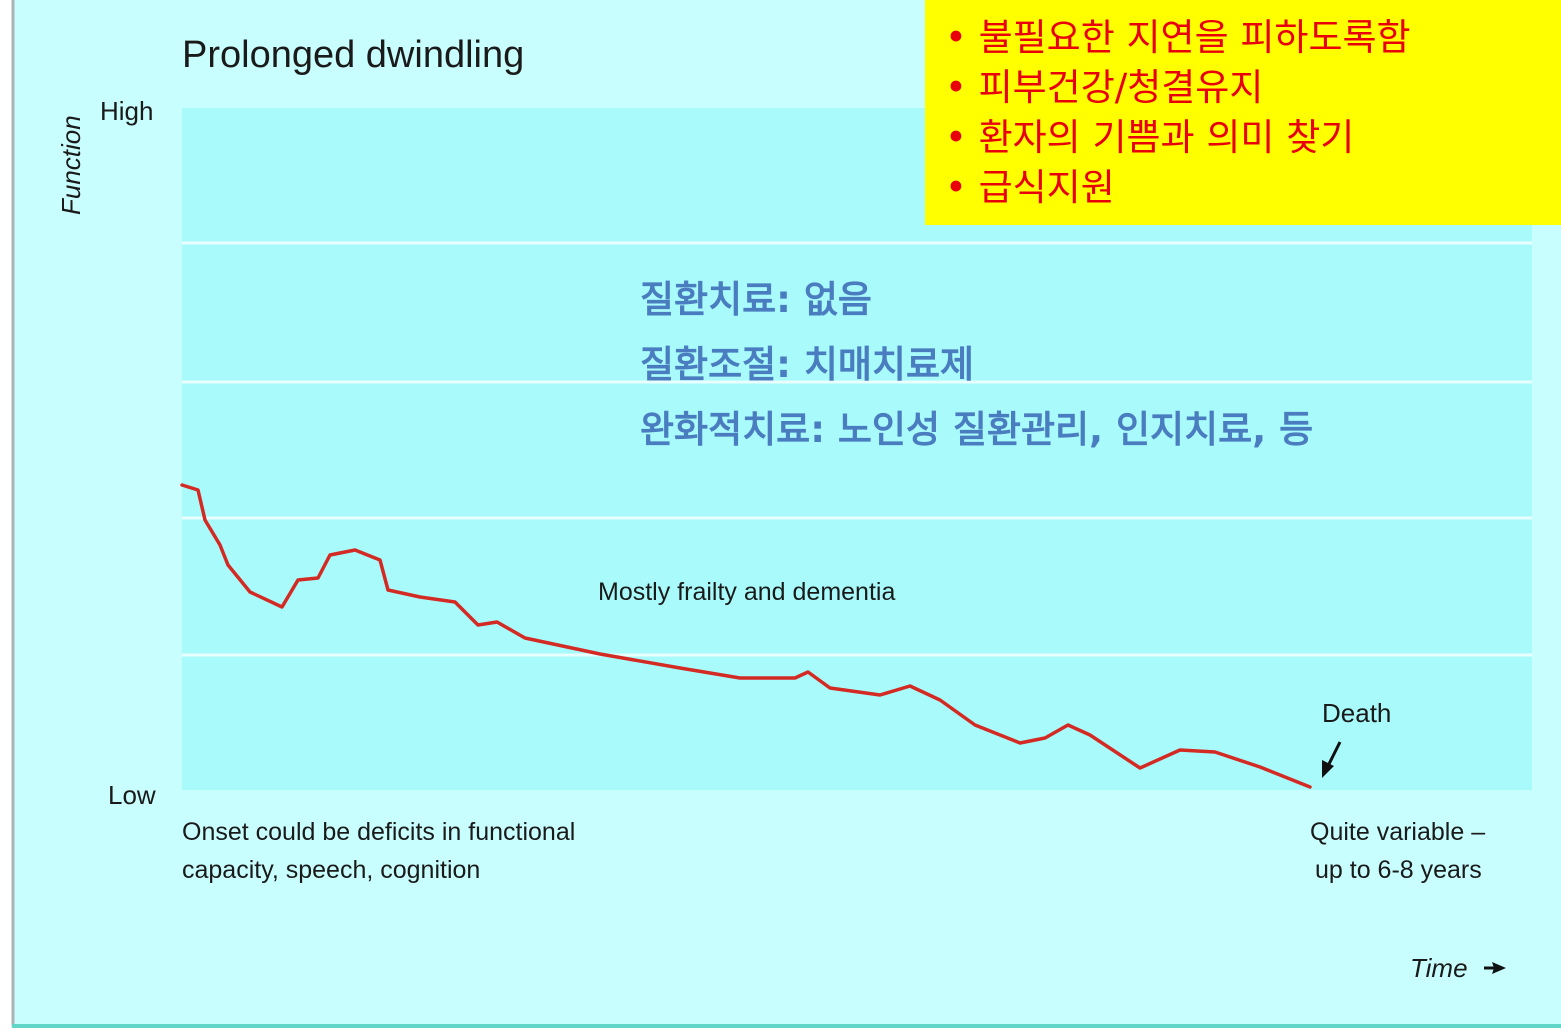  I want to click on arrow-shaft, so click(1334, 754).